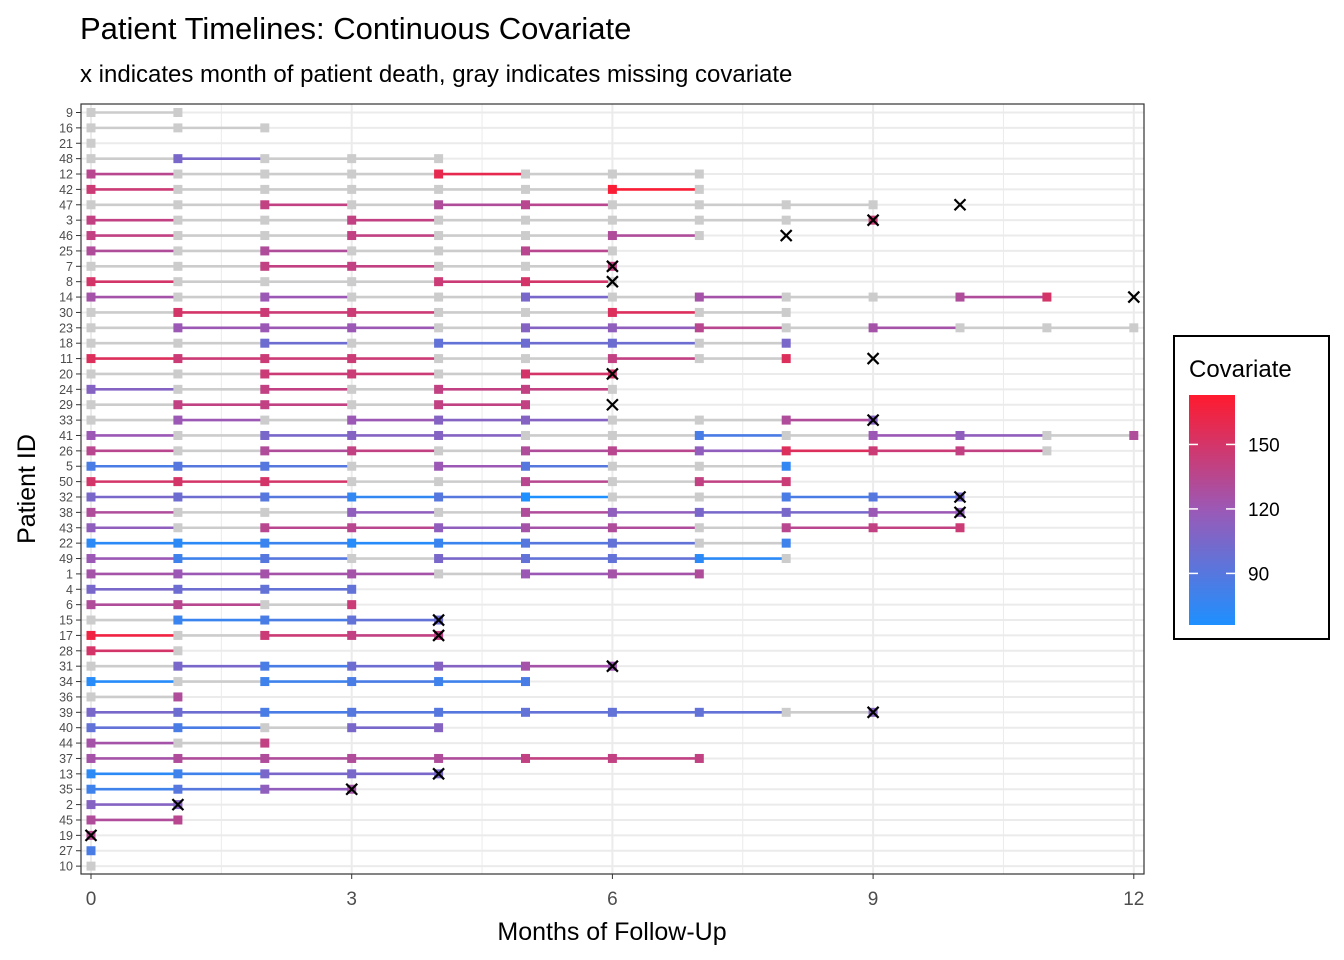 The width and height of the screenshot is (1344, 960). I want to click on y-tick-label: 10, so click(66, 867).